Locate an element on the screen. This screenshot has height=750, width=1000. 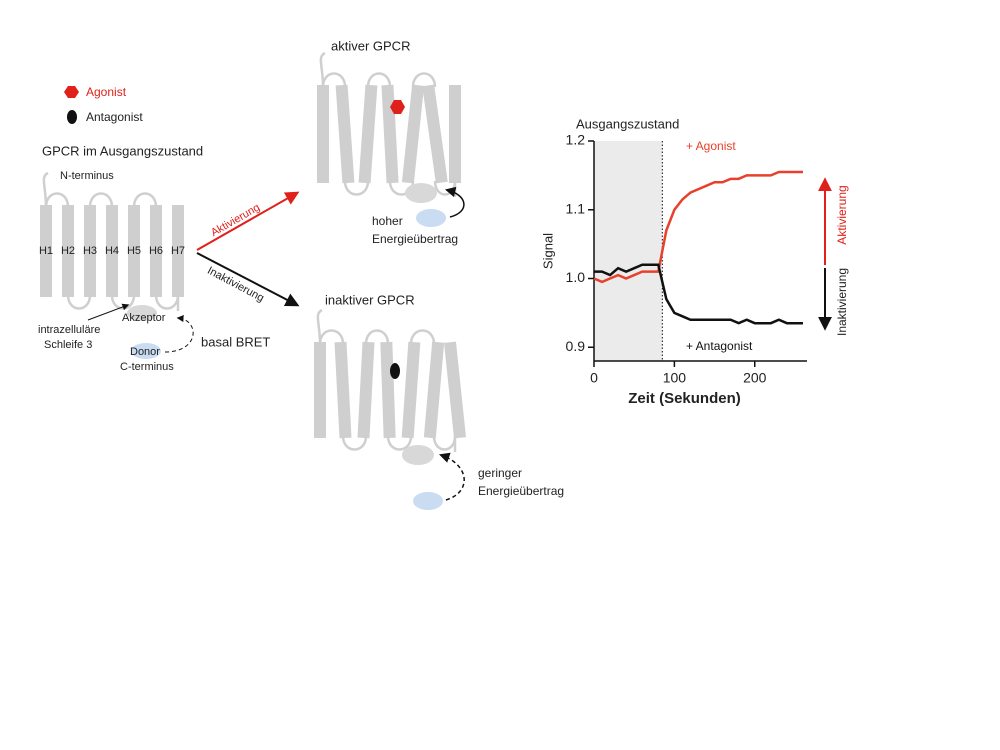
bound-agonist is located at coordinates (397, 107).